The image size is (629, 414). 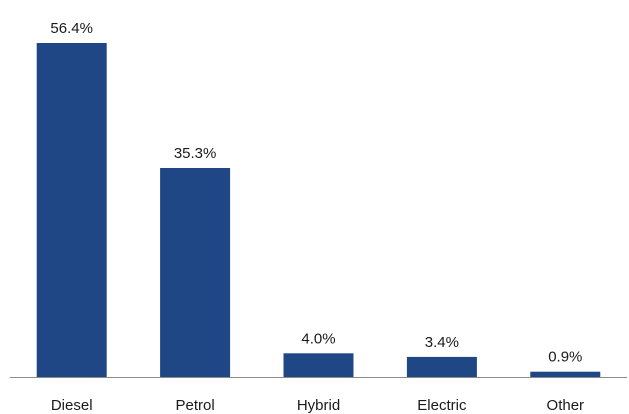 I want to click on x-tick-label-diesel: Diesel, so click(x=72, y=405).